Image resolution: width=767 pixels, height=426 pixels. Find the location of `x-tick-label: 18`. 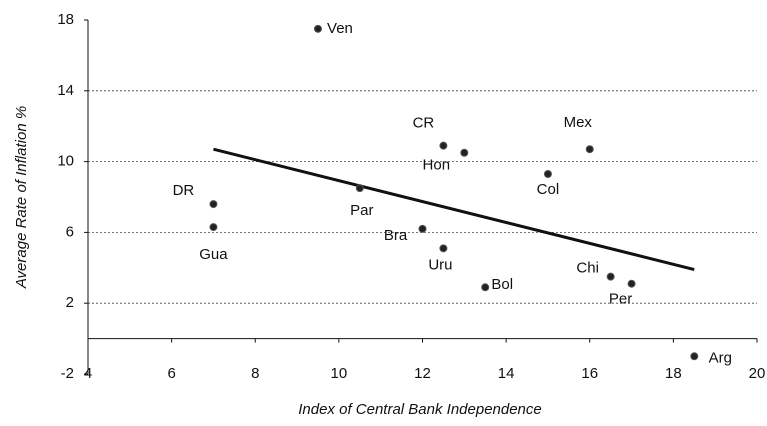

x-tick-label: 18 is located at coordinates (673, 373).